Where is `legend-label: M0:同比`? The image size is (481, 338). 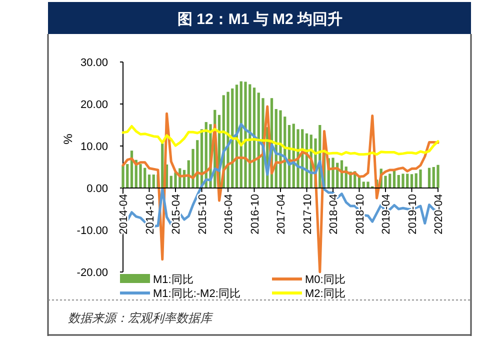 legend-label: M0:同比 is located at coordinates (325, 279).